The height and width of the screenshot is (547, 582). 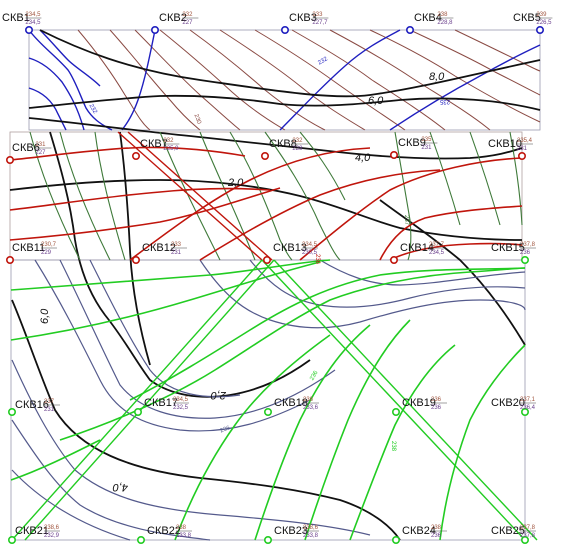 What do you see at coordinates (297, 149) in the screenshot?
I see `well-bottom-elevation: 228` at bounding box center [297, 149].